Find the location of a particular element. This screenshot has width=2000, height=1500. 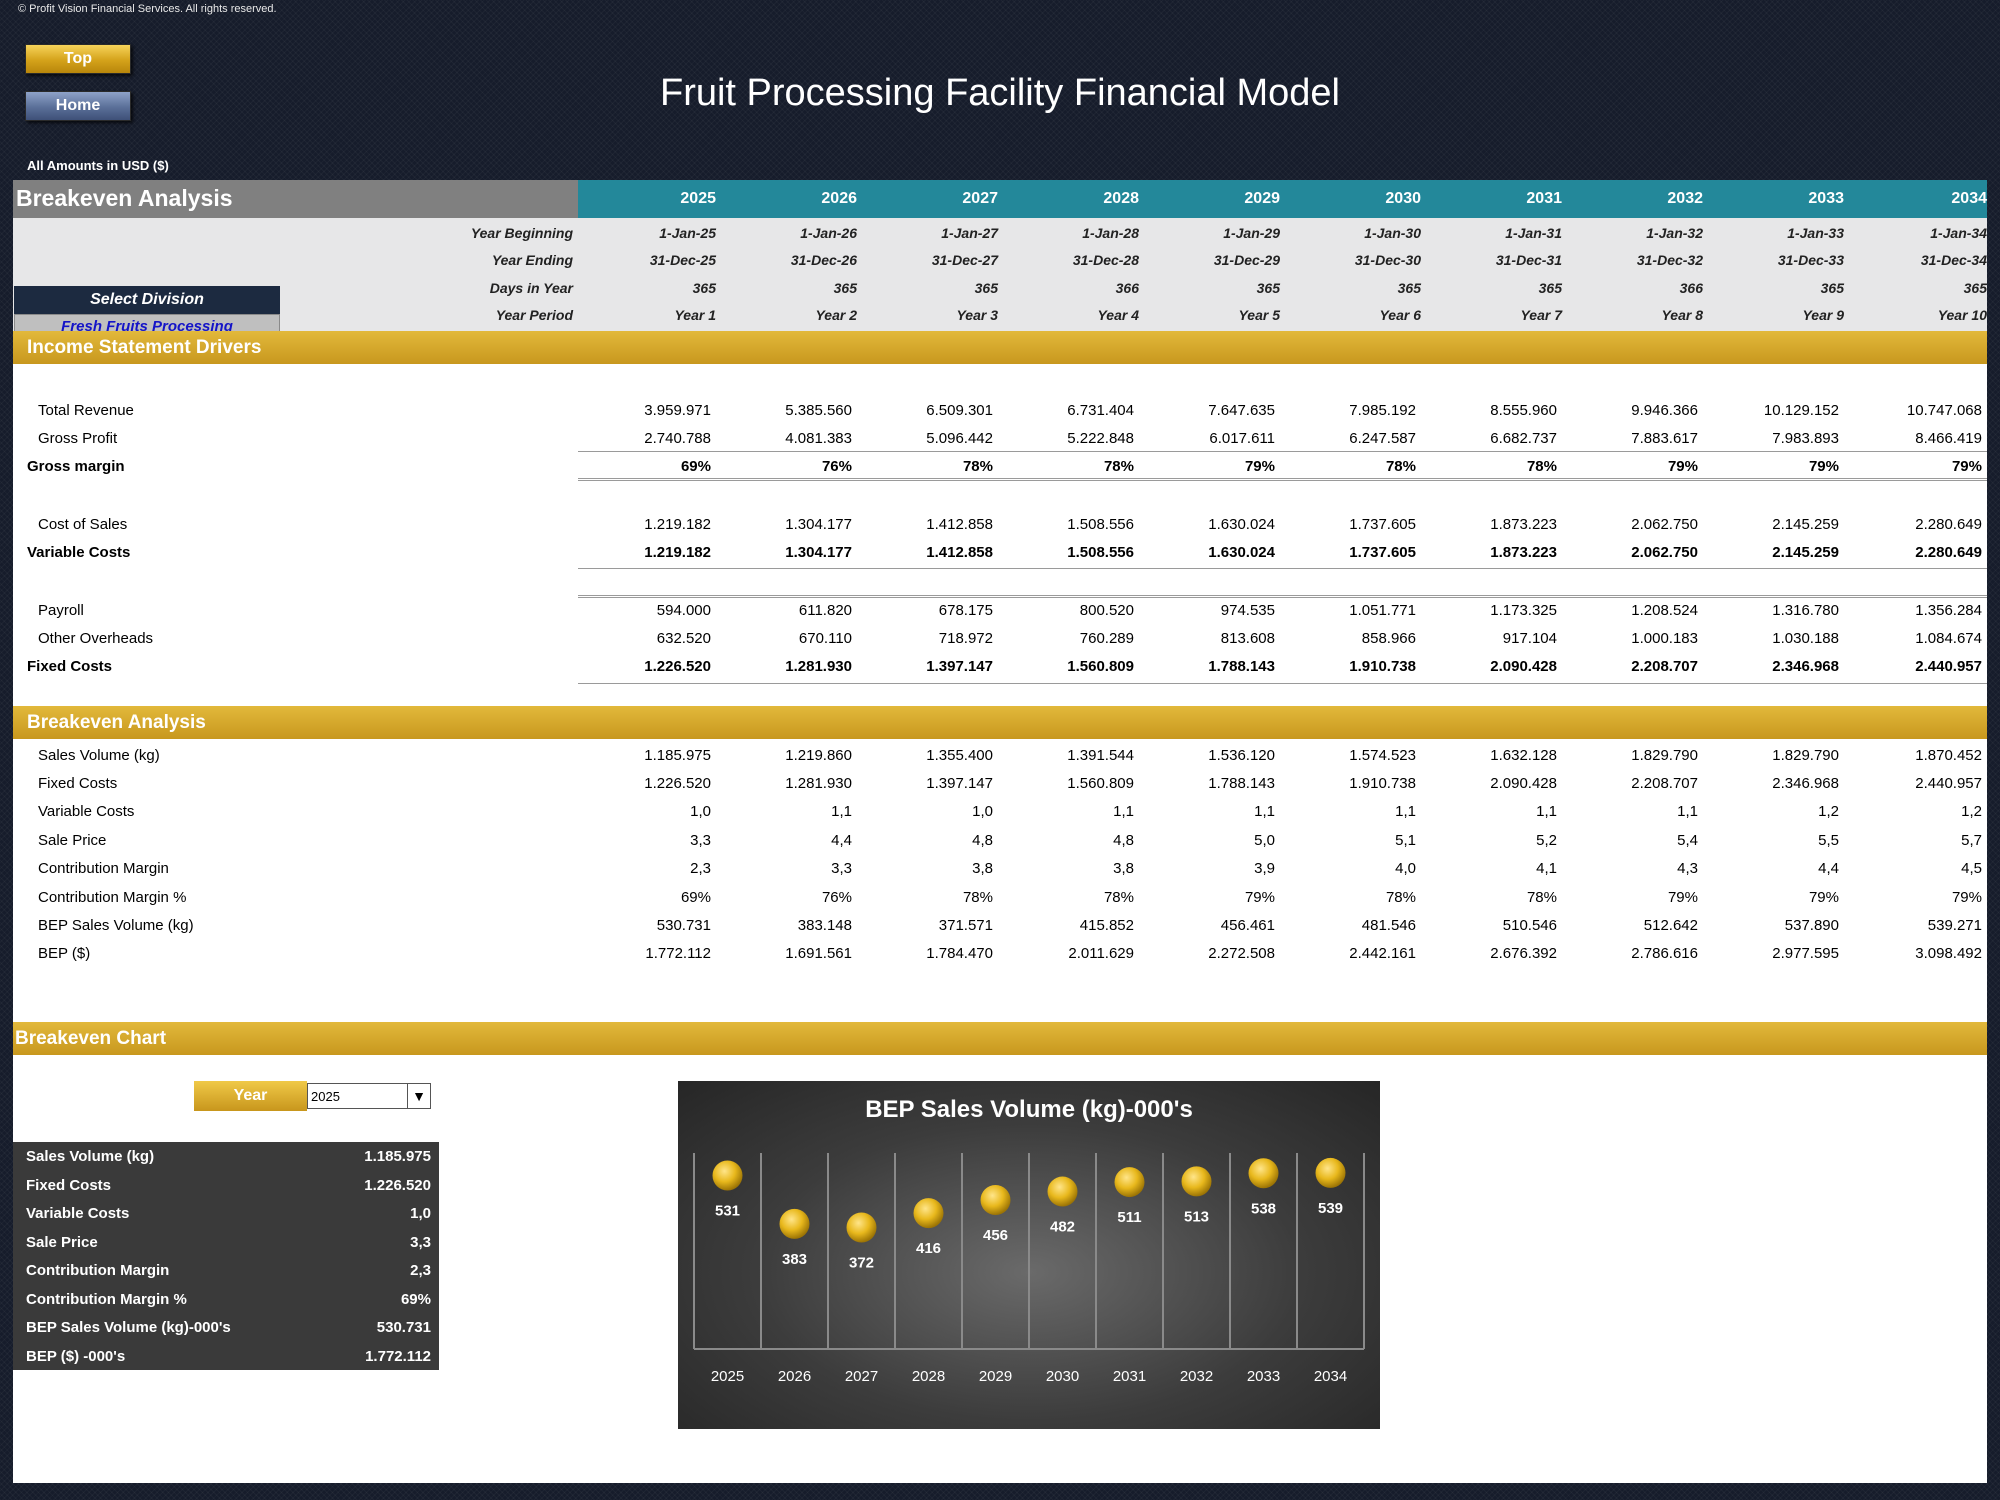

value-cell: 1.772.112 is located at coordinates (678, 953).